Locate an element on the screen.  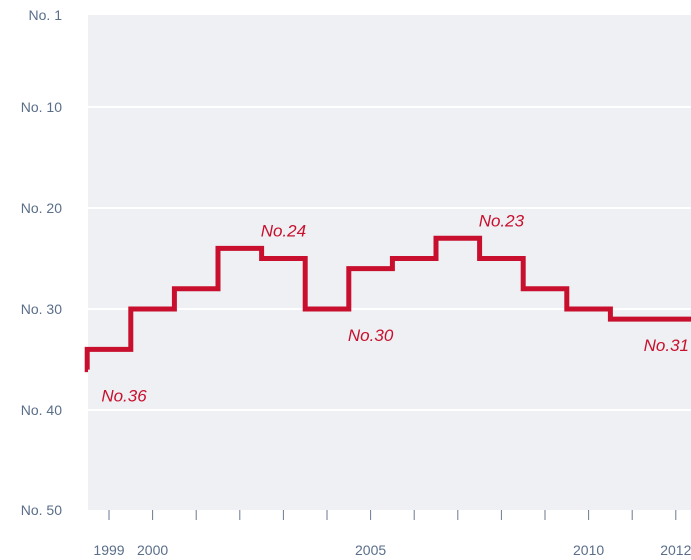
x-axis: 1999 2000 2005 2010 2012 is located at coordinates (392, 534).